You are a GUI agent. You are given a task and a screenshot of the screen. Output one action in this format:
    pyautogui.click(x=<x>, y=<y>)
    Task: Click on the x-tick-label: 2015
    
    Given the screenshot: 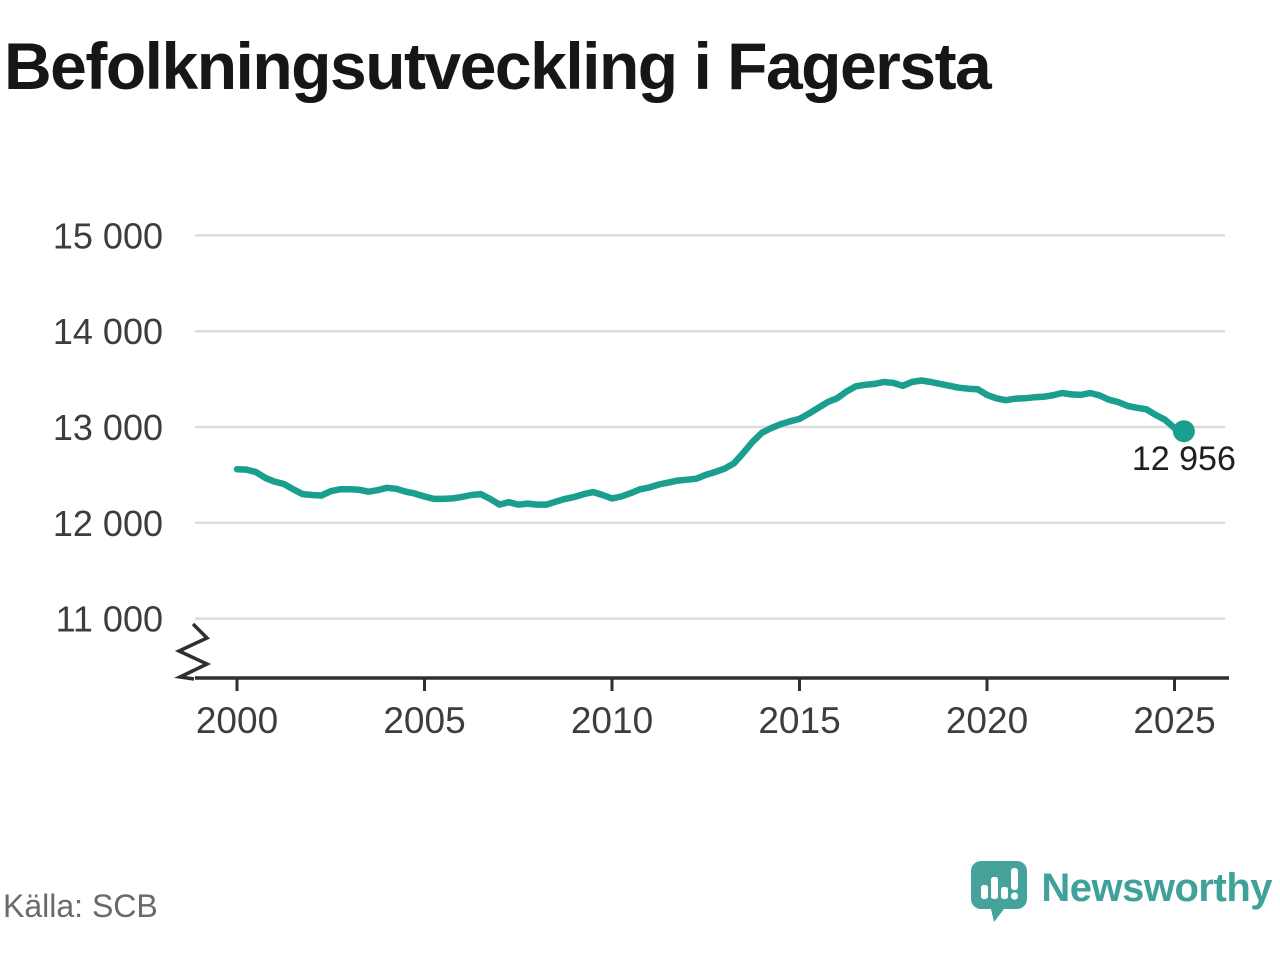 What is the action you would take?
    pyautogui.click(x=799, y=720)
    